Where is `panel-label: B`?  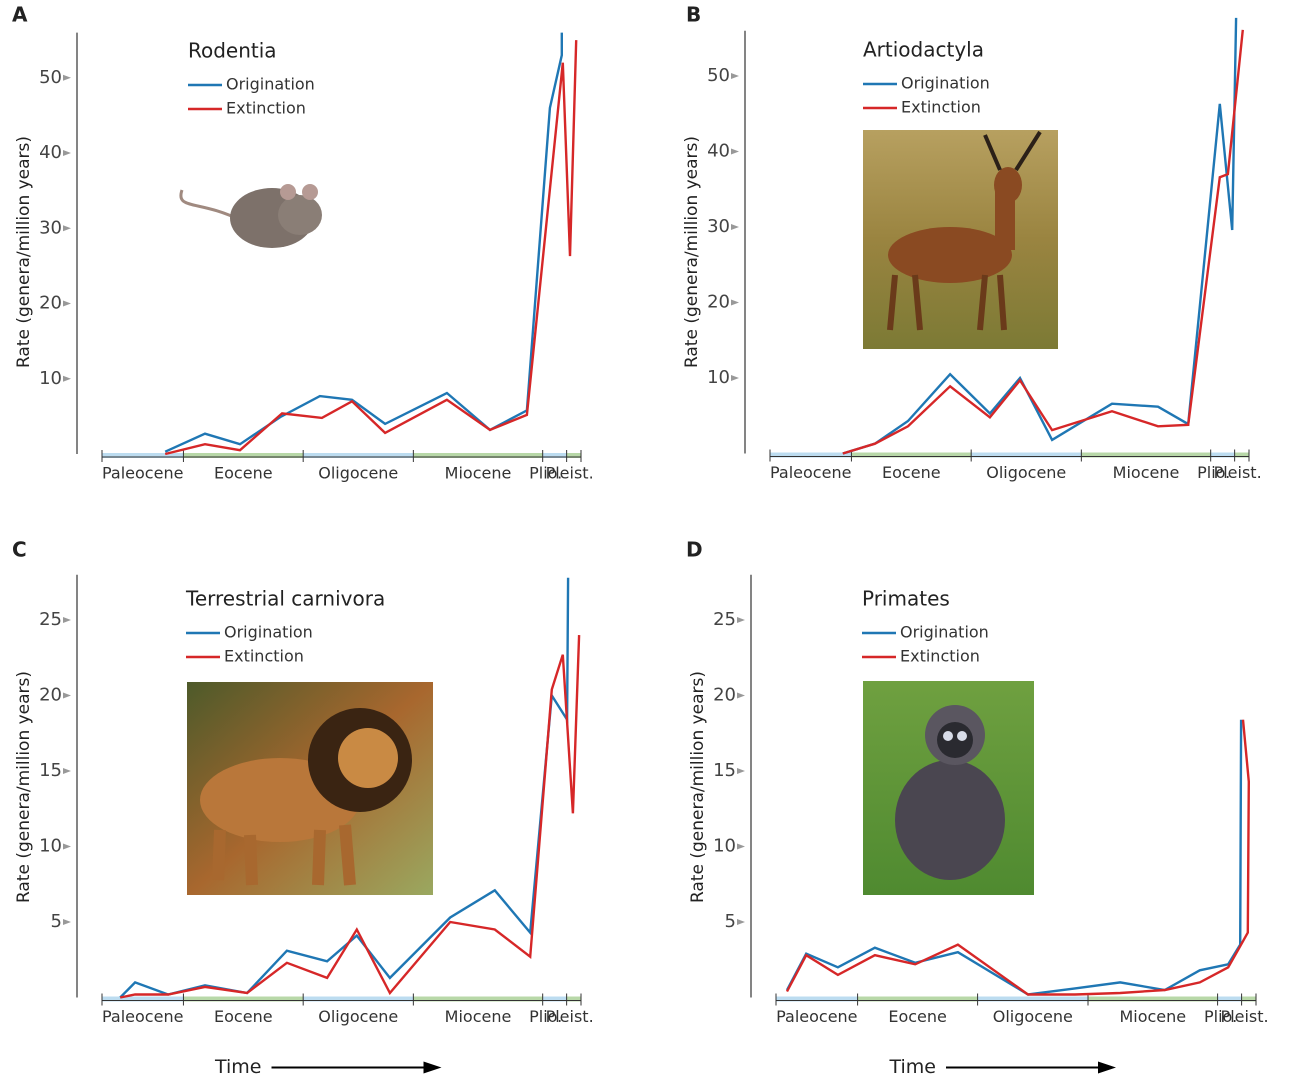
panel-label: B is located at coordinates (693, 15).